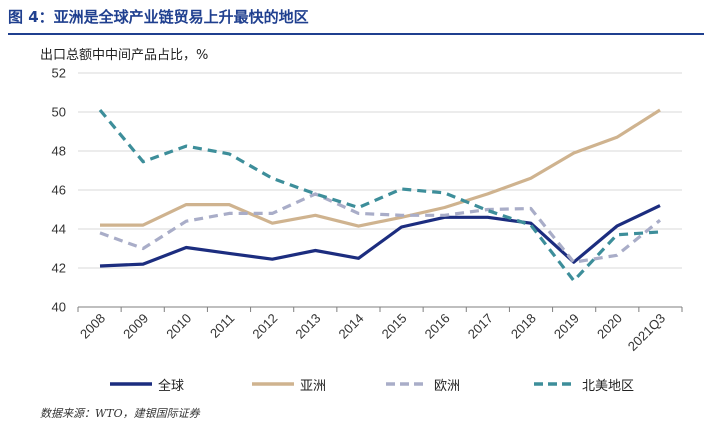 The height and width of the screenshot is (427, 712). What do you see at coordinates (59, 73) in the screenshot?
I see `y-tick-label-6: 52` at bounding box center [59, 73].